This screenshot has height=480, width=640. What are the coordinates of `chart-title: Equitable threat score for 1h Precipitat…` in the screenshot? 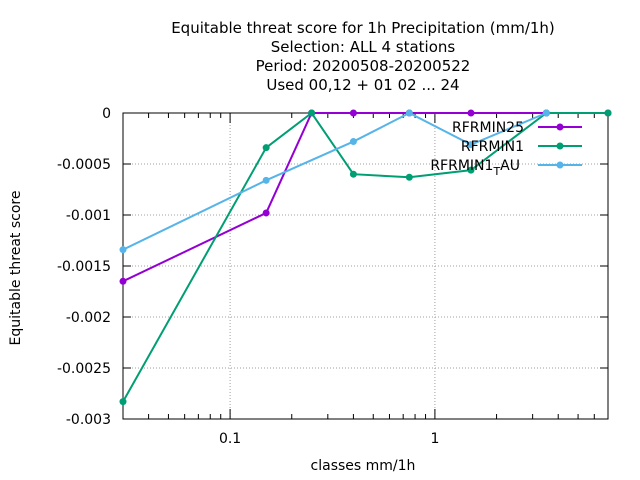 It's located at (363, 56).